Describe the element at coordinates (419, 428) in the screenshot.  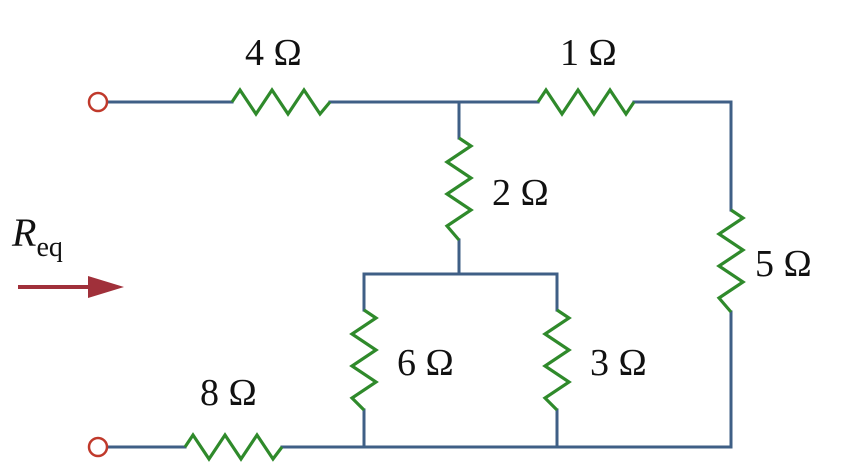
I see `bottom-wire` at that location.